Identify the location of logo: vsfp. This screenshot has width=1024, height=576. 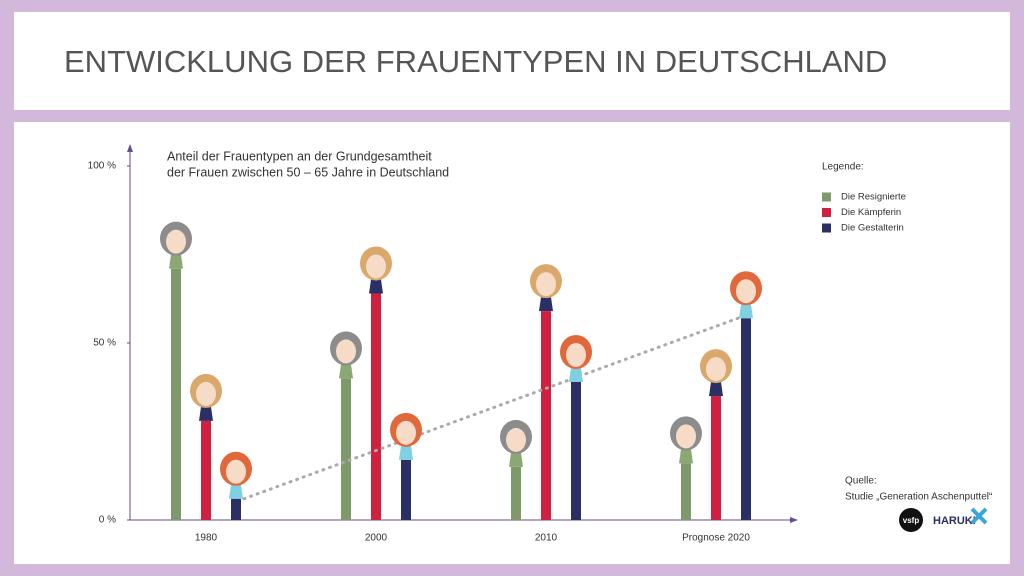
(911, 520).